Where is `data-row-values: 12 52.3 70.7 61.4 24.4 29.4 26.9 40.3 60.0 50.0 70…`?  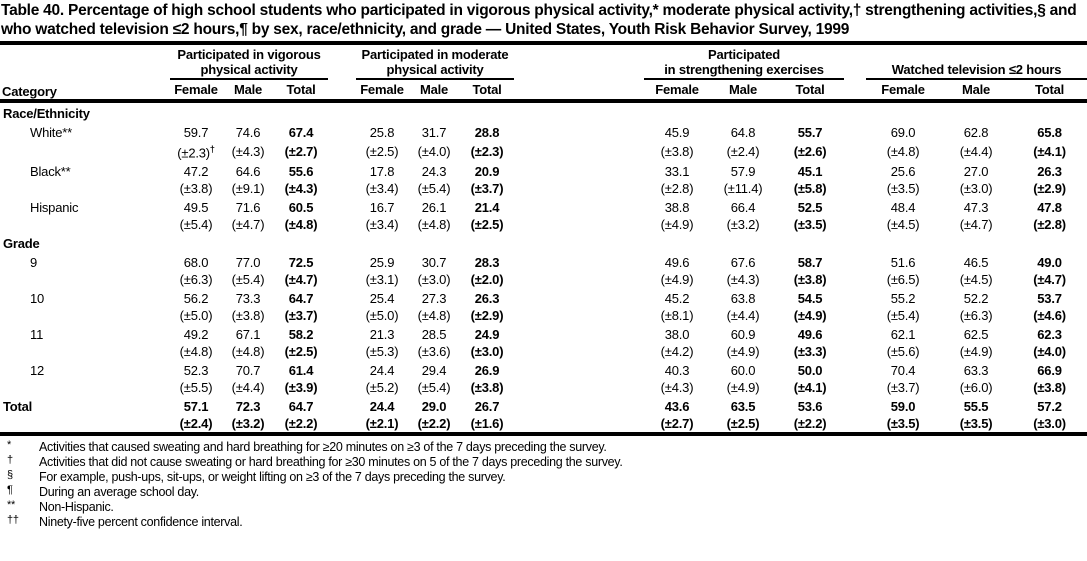 data-row-values: 12 52.3 70.7 61.4 24.4 29.4 26.9 40.3 60.0 50.0 70… is located at coordinates (543, 369).